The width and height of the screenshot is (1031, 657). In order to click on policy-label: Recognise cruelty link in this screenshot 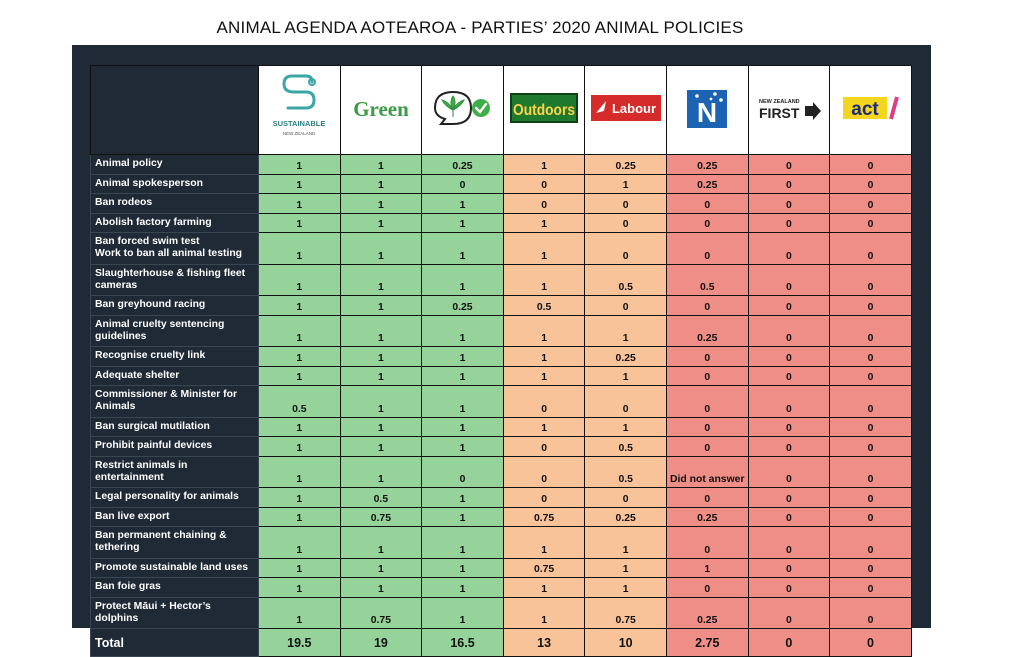, I will do `click(174, 356)`.